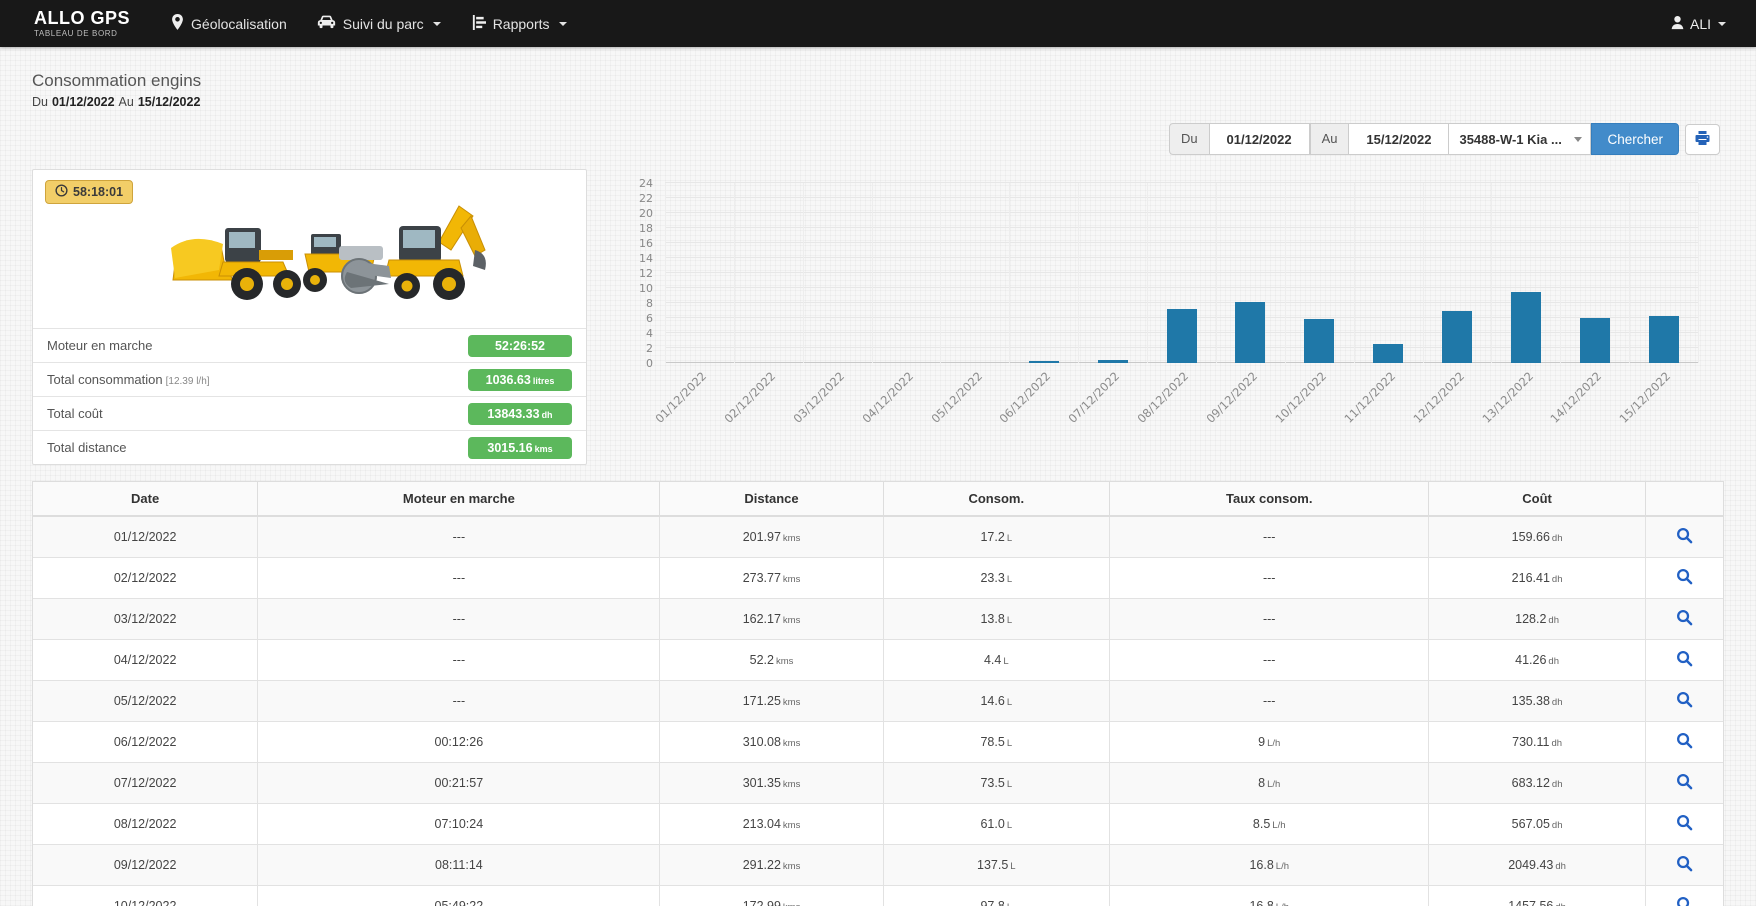 The width and height of the screenshot is (1756, 906). Describe the element at coordinates (145, 824) in the screenshot. I see `cell-date: 08/12/2022` at that location.